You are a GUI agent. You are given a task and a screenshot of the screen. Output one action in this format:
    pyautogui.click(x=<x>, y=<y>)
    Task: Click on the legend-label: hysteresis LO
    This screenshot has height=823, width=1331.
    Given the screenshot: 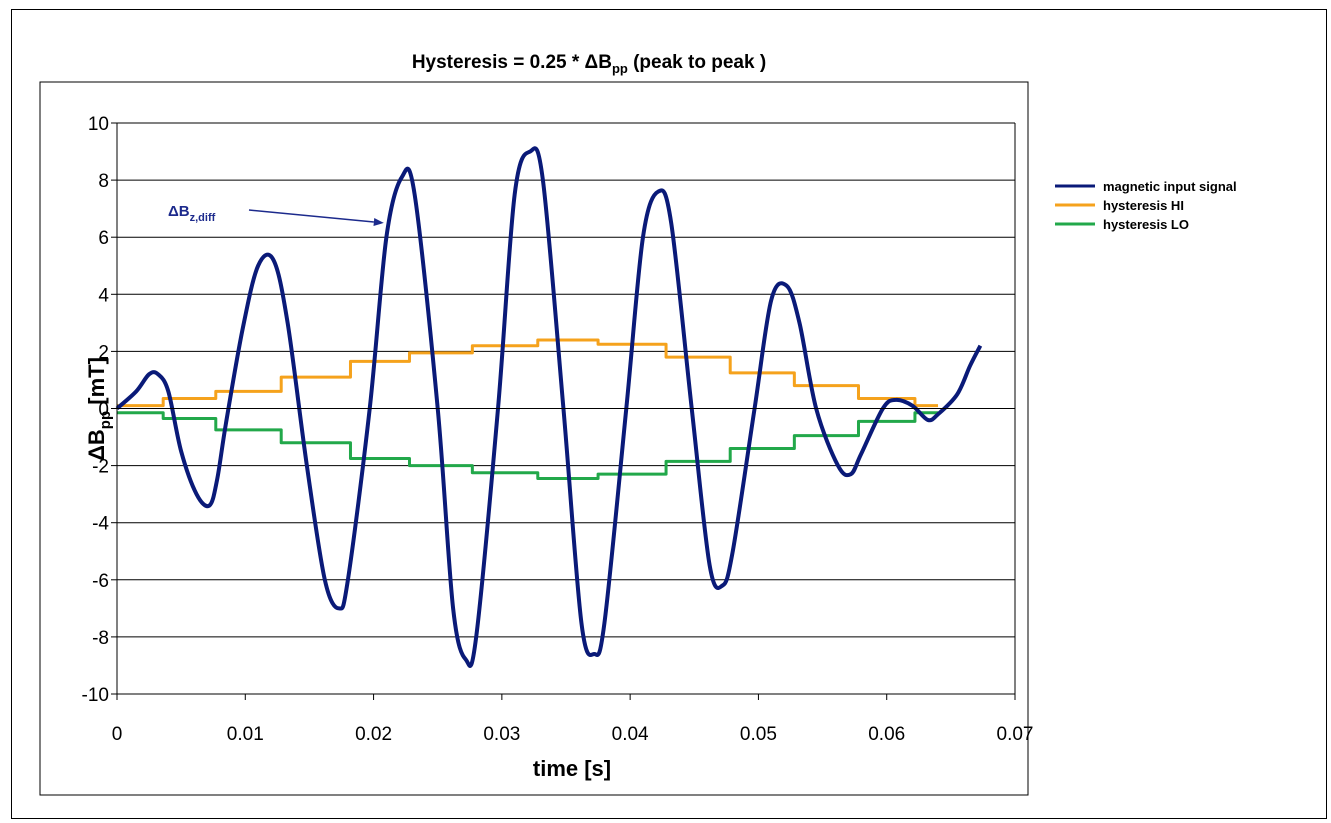 What is the action you would take?
    pyautogui.click(x=1146, y=224)
    